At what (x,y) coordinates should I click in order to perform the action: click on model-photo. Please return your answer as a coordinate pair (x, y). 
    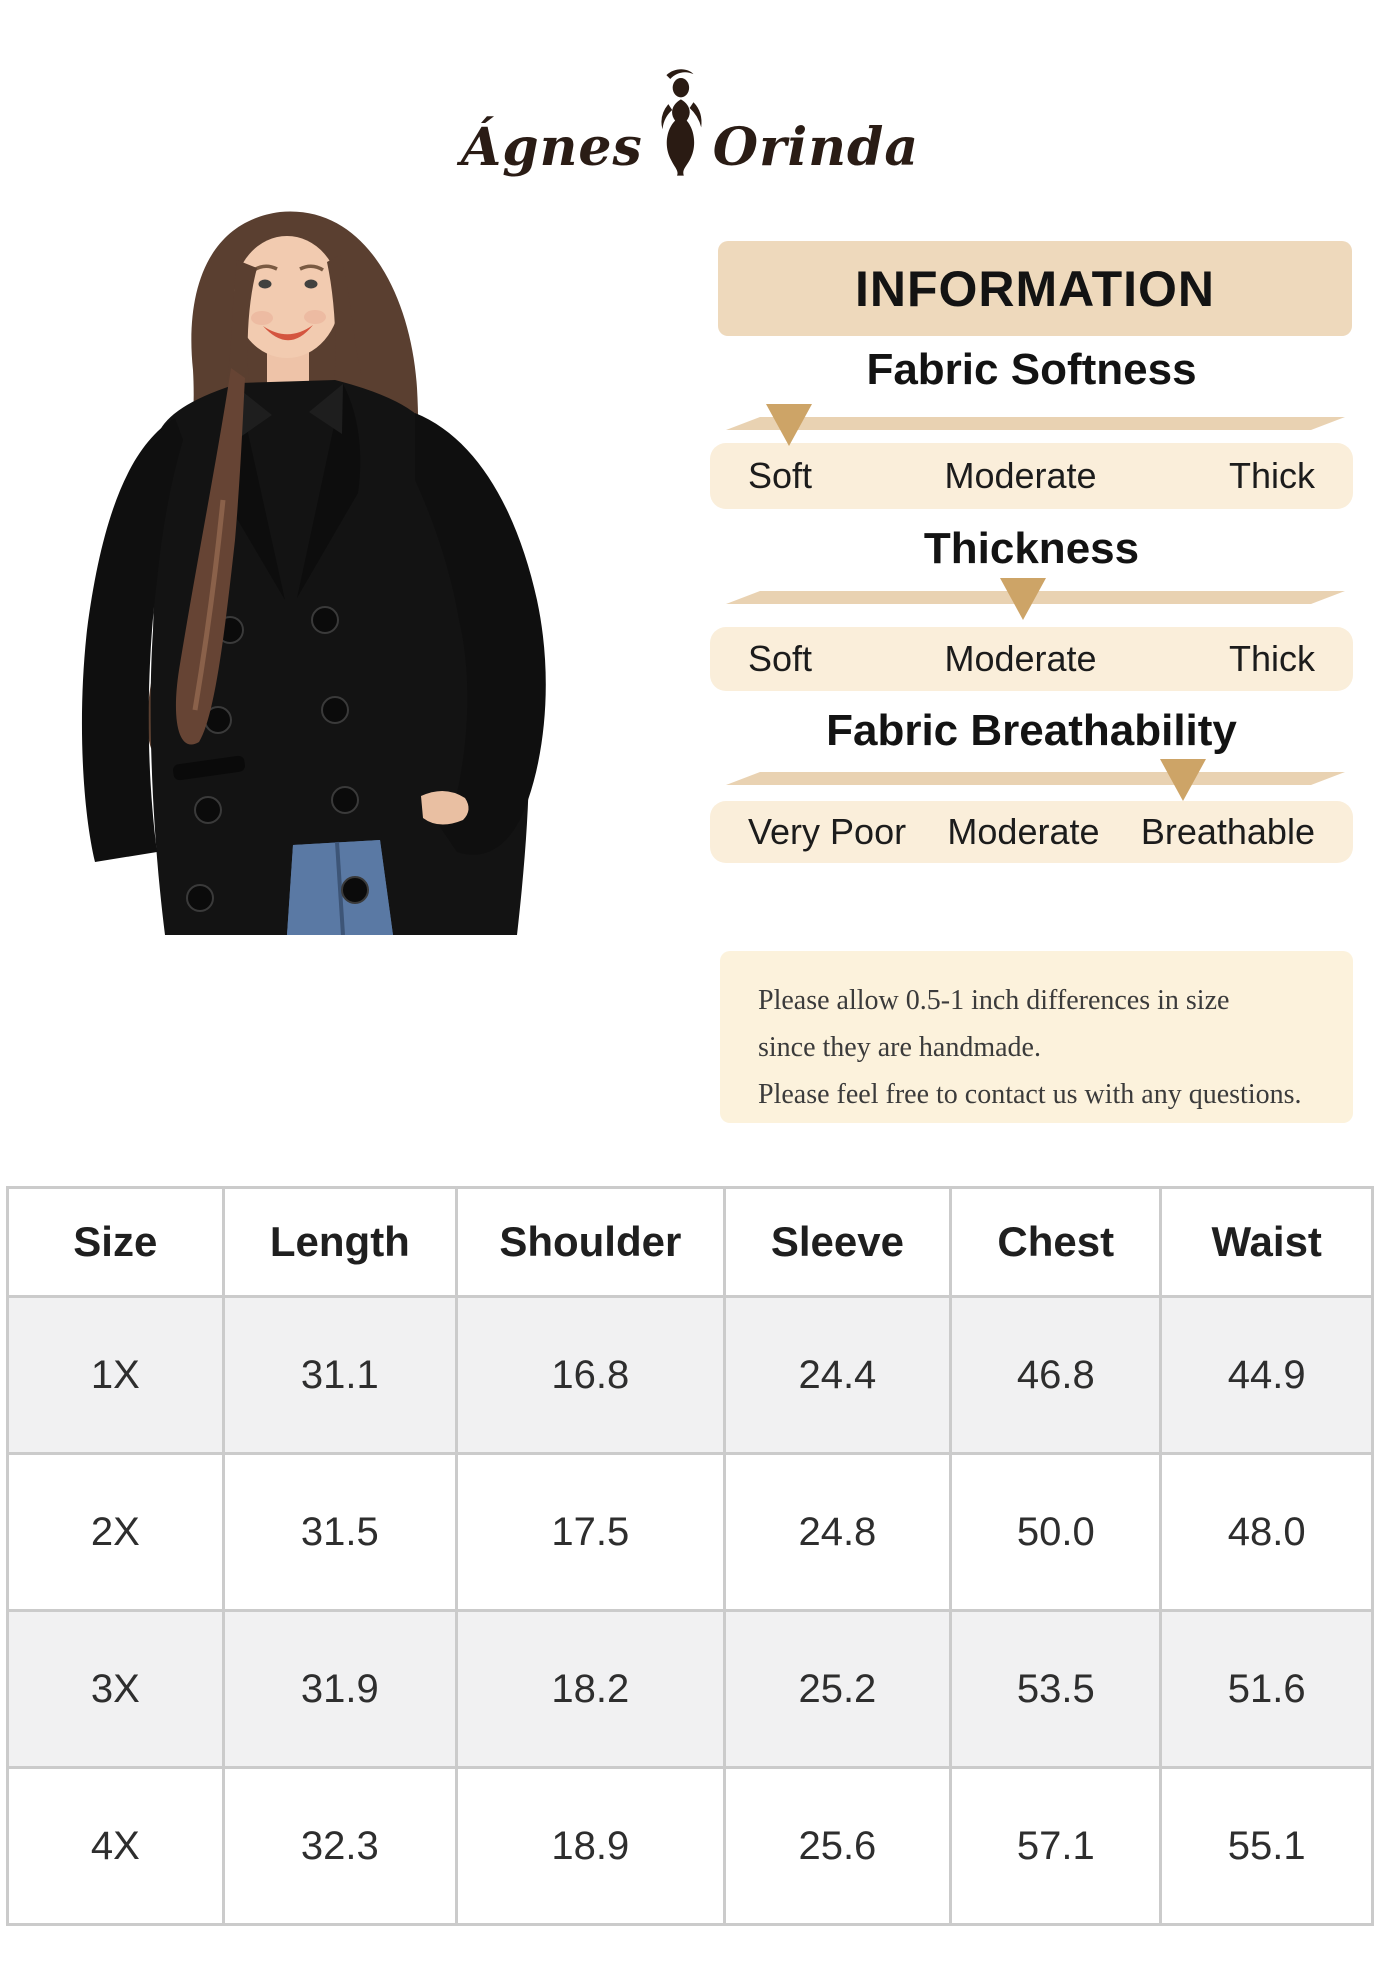
    Looking at the image, I should click on (295, 568).